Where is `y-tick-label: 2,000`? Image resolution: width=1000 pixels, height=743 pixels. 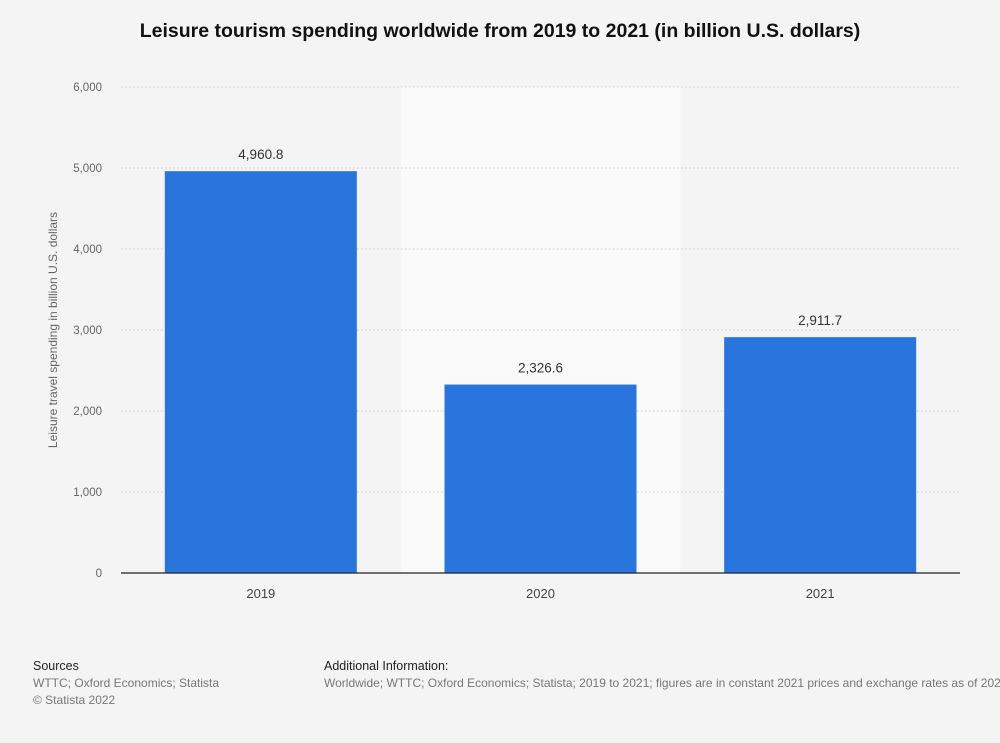 y-tick-label: 2,000 is located at coordinates (87, 412).